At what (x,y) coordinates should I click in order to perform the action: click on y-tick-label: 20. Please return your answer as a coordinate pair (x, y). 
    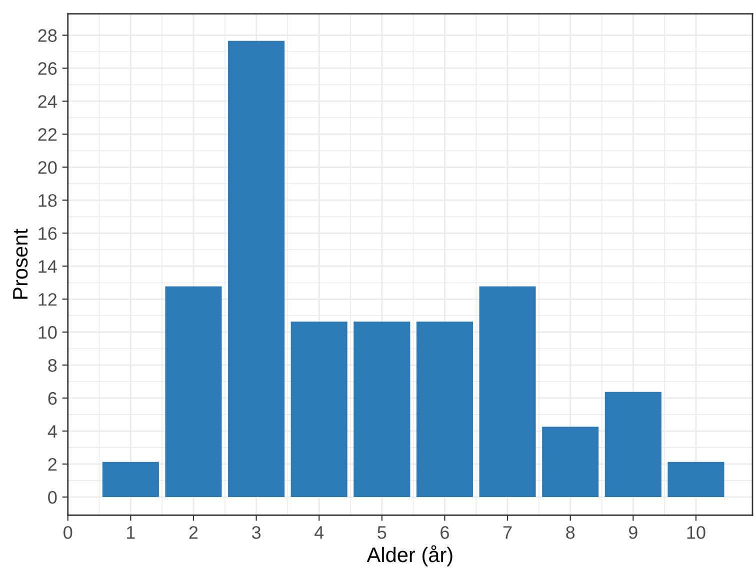
    Looking at the image, I should click on (47, 167).